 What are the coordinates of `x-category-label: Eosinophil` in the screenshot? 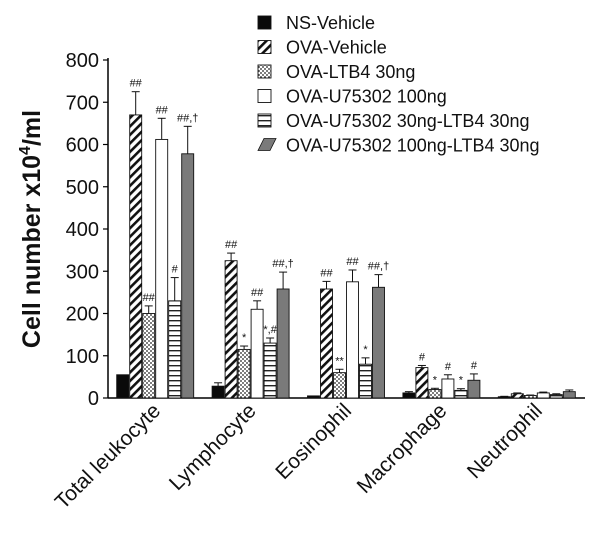 It's located at (313, 441).